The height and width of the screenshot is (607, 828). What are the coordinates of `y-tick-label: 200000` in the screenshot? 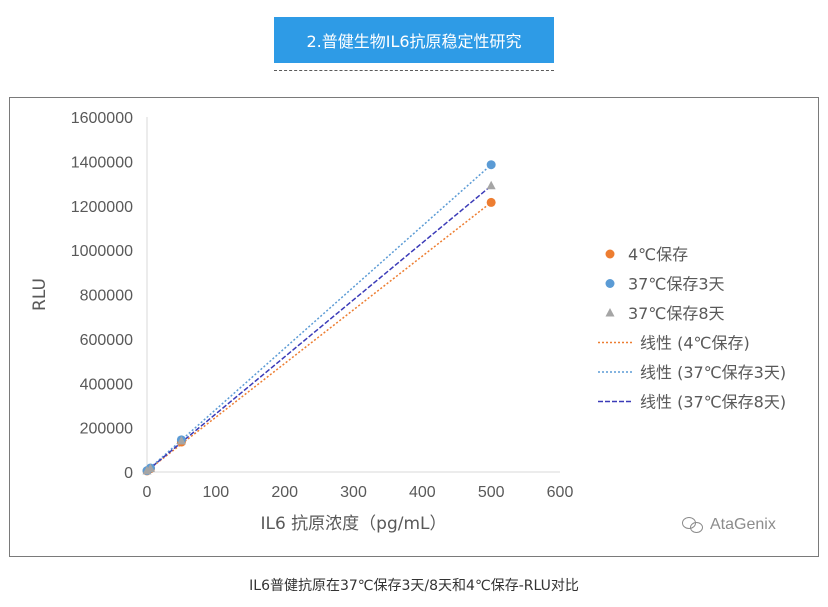 It's located at (106, 429).